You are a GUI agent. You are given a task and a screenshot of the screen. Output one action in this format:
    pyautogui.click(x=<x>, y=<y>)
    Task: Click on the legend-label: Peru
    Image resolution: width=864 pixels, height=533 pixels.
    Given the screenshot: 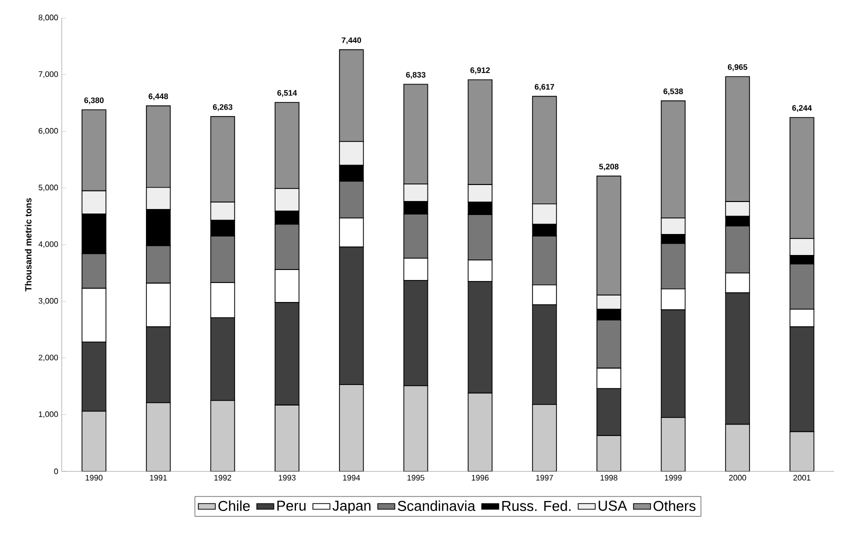 What is the action you would take?
    pyautogui.click(x=291, y=505)
    